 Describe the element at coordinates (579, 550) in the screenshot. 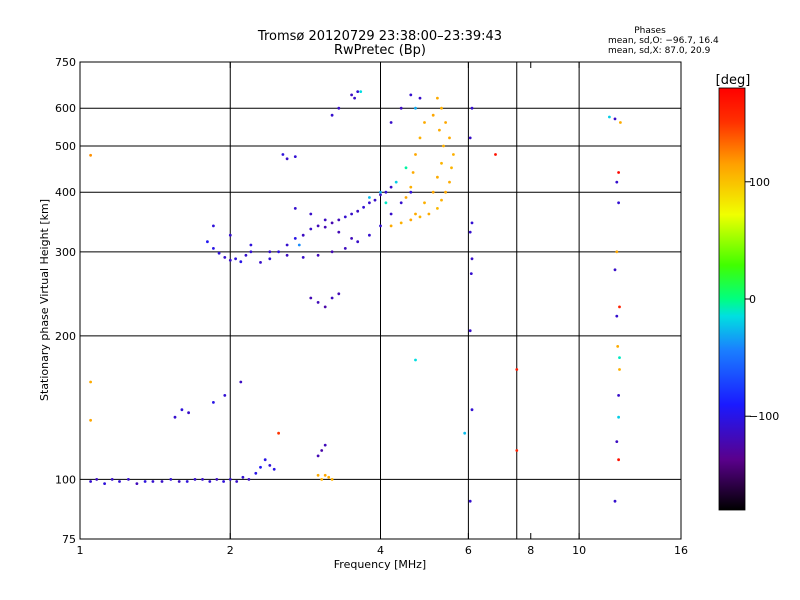

I see `x-tick-label: 10` at that location.